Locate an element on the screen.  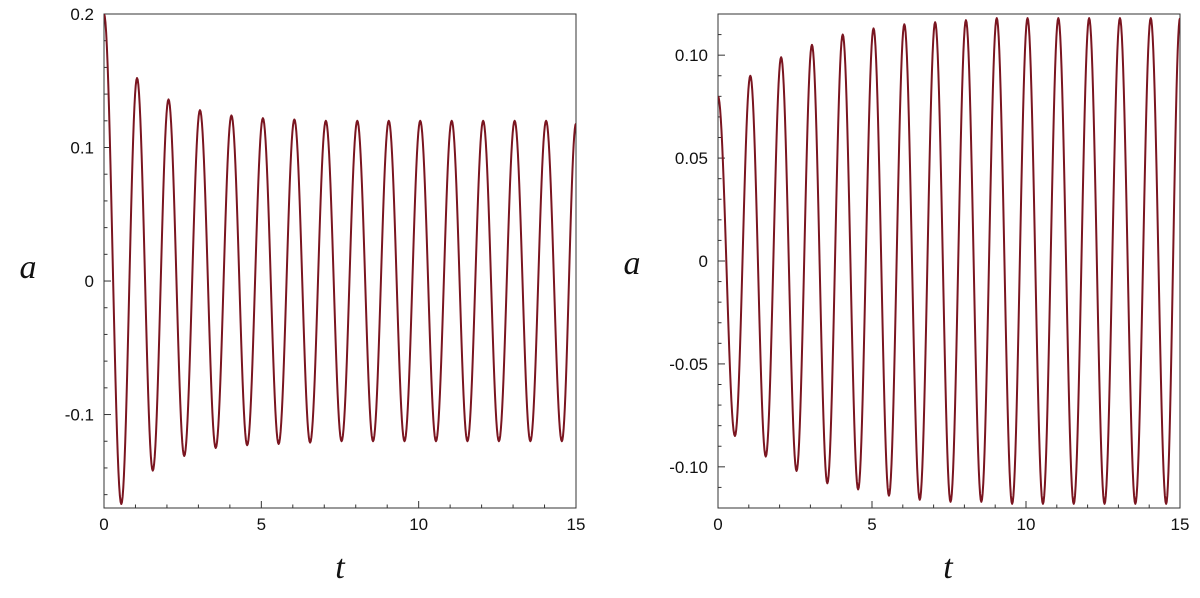
y-tick-label: -0.05 is located at coordinates (688, 364).